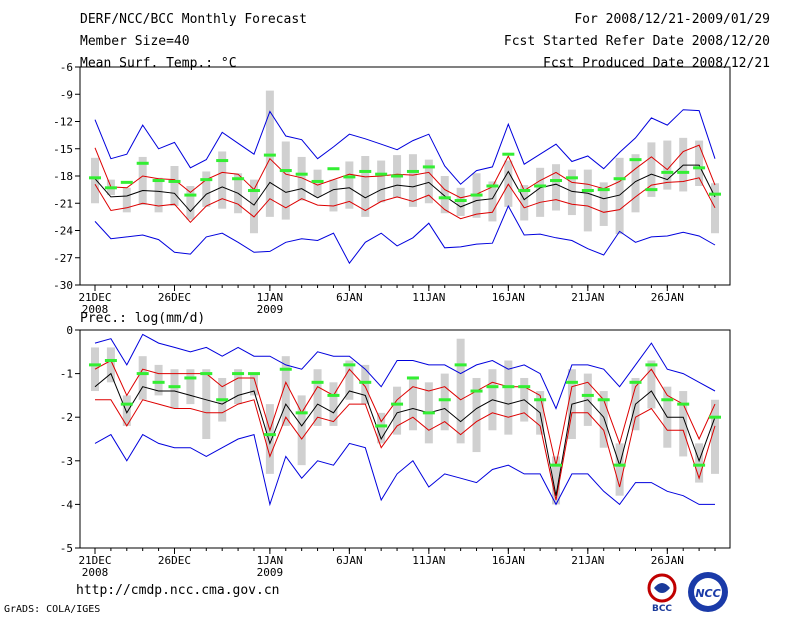 The image size is (800, 618). What do you see at coordinates (178, 590) in the screenshot?
I see `source-url: http://cmdp.ncc.cma.gov.cn` at bounding box center [178, 590].